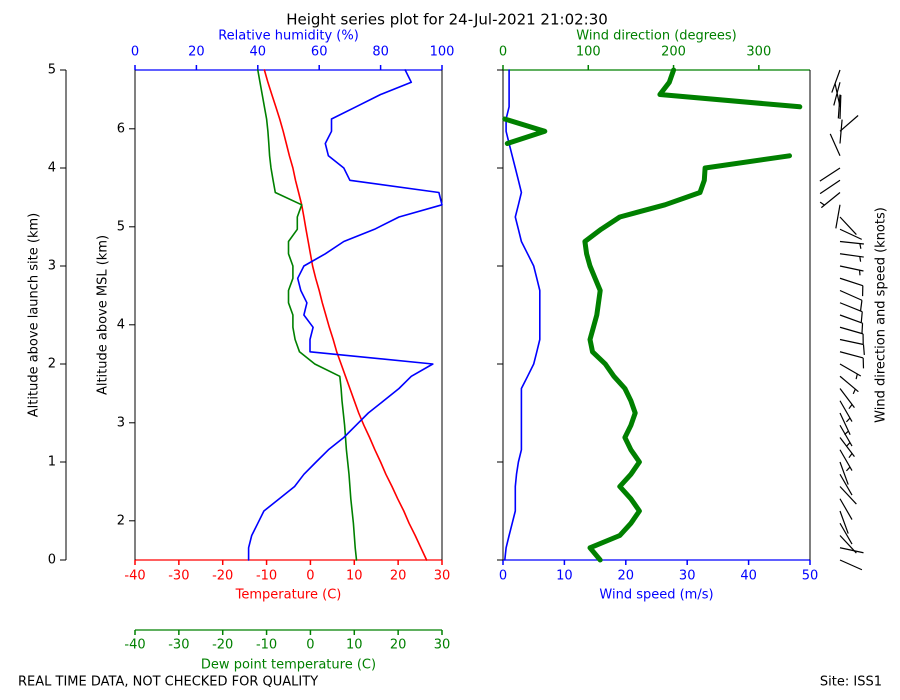  I want to click on y-axis-label: Altitude above launch site (km), so click(34, 315).